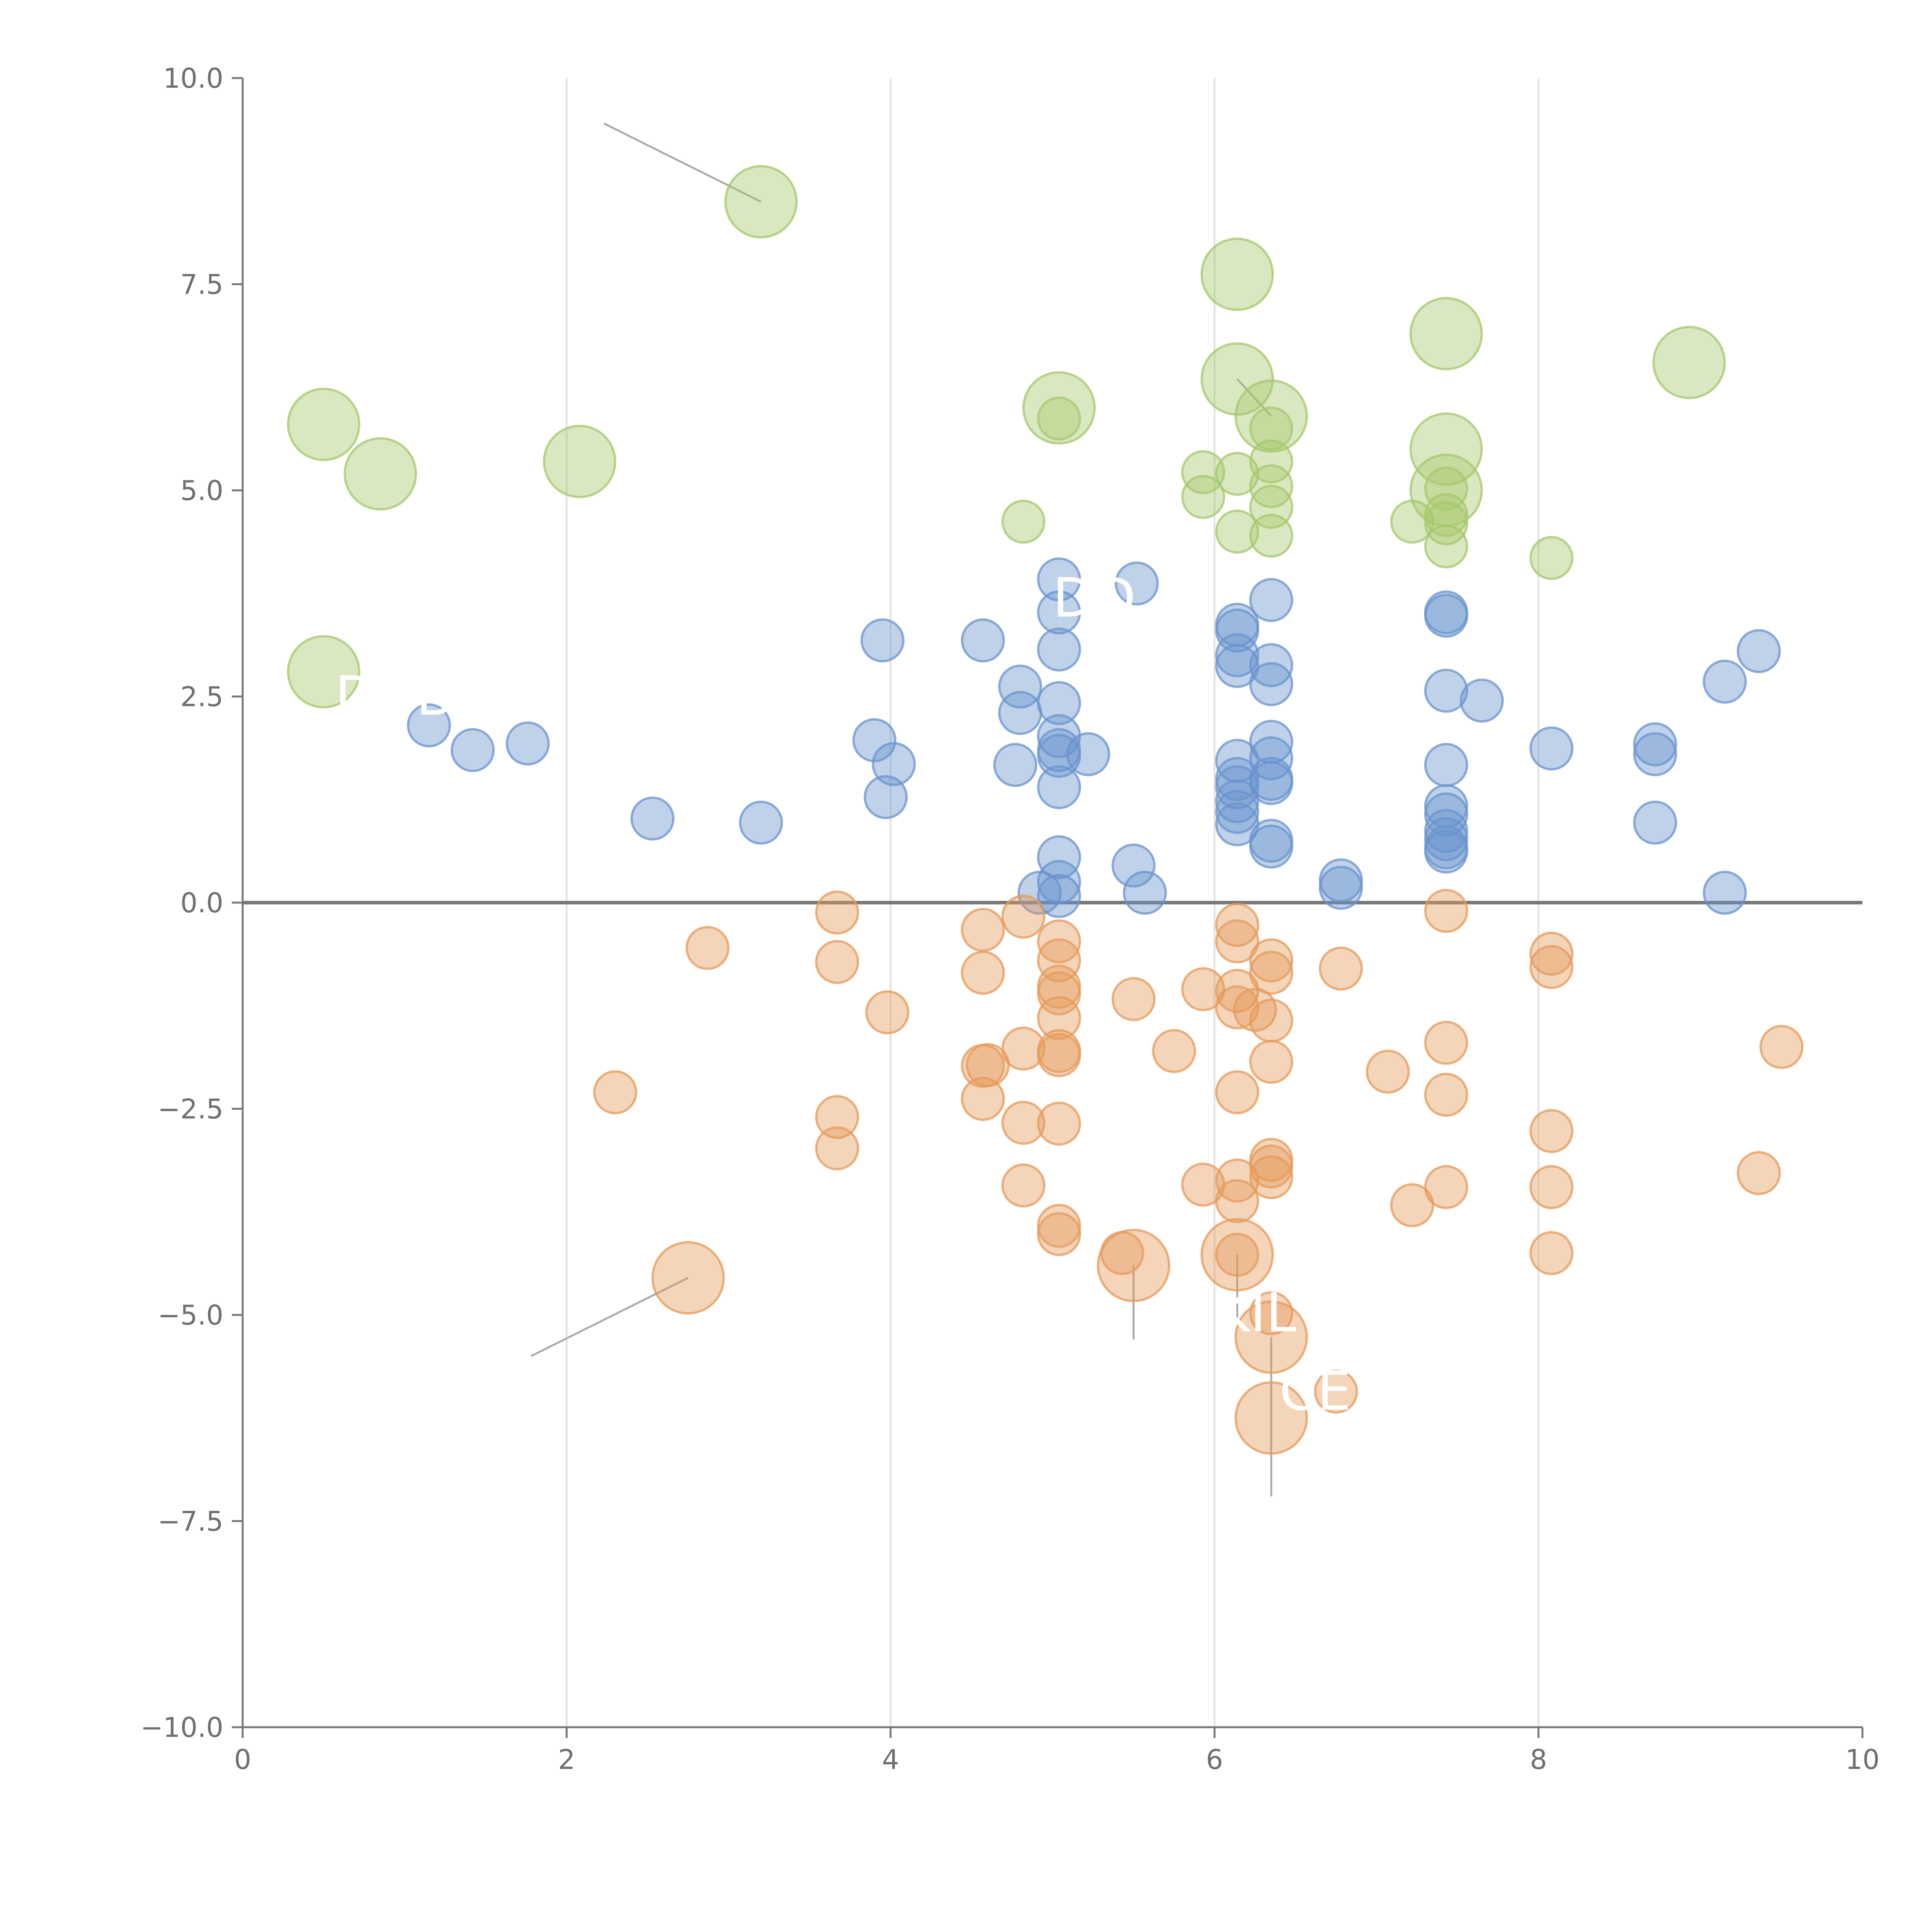 This screenshot has width=1932, height=1932. What do you see at coordinates (243, 1760) in the screenshot?
I see `x-tick-label: 0` at bounding box center [243, 1760].